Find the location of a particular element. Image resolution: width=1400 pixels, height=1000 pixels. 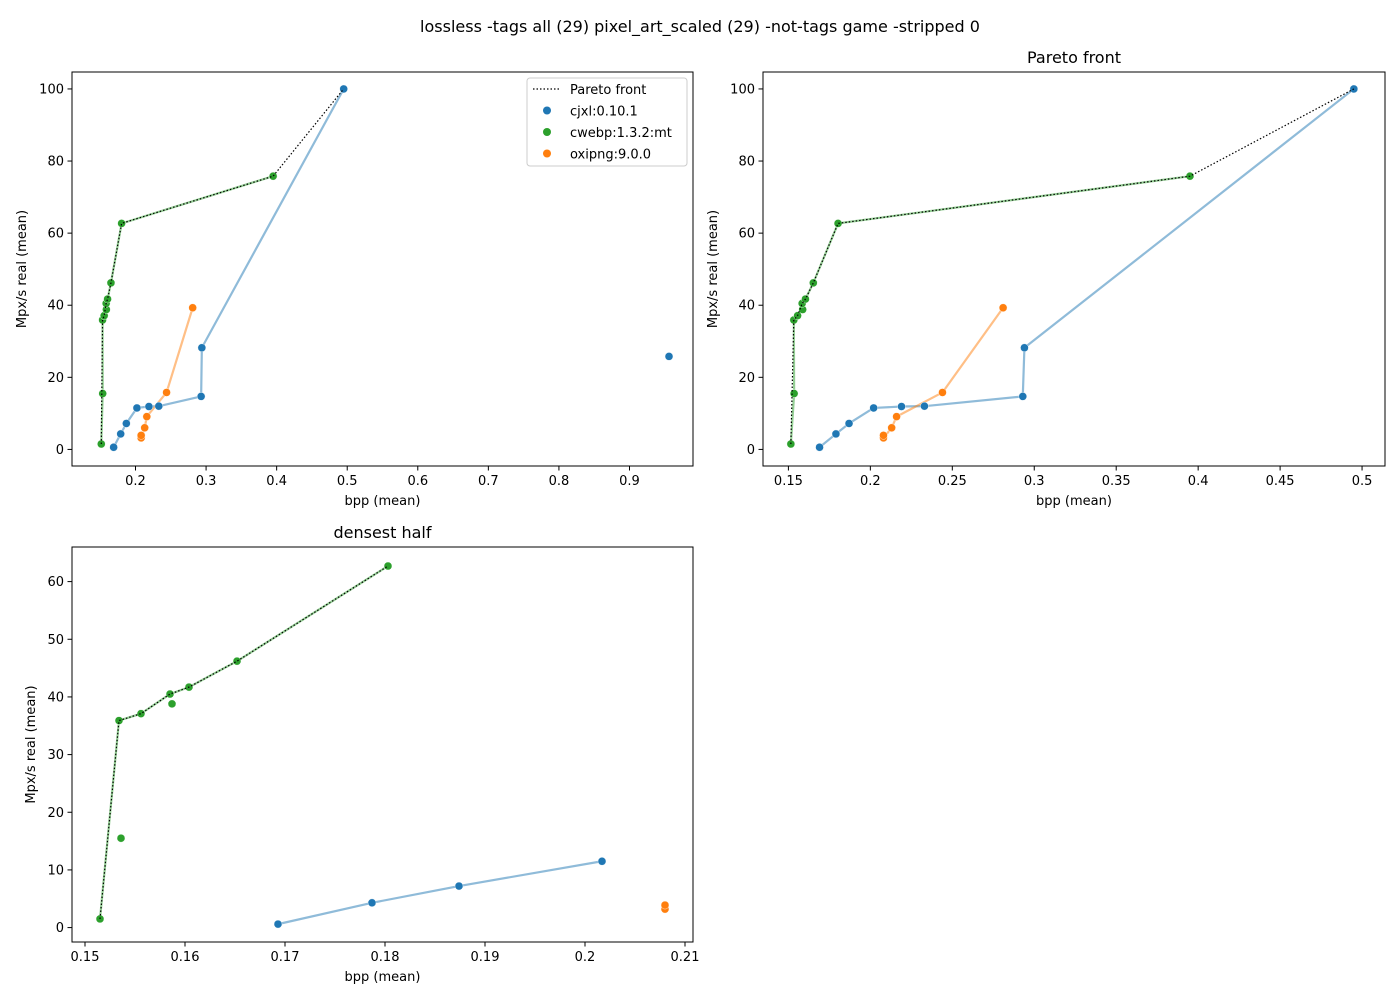

x-tick-label: 0.7 is located at coordinates (488, 481).